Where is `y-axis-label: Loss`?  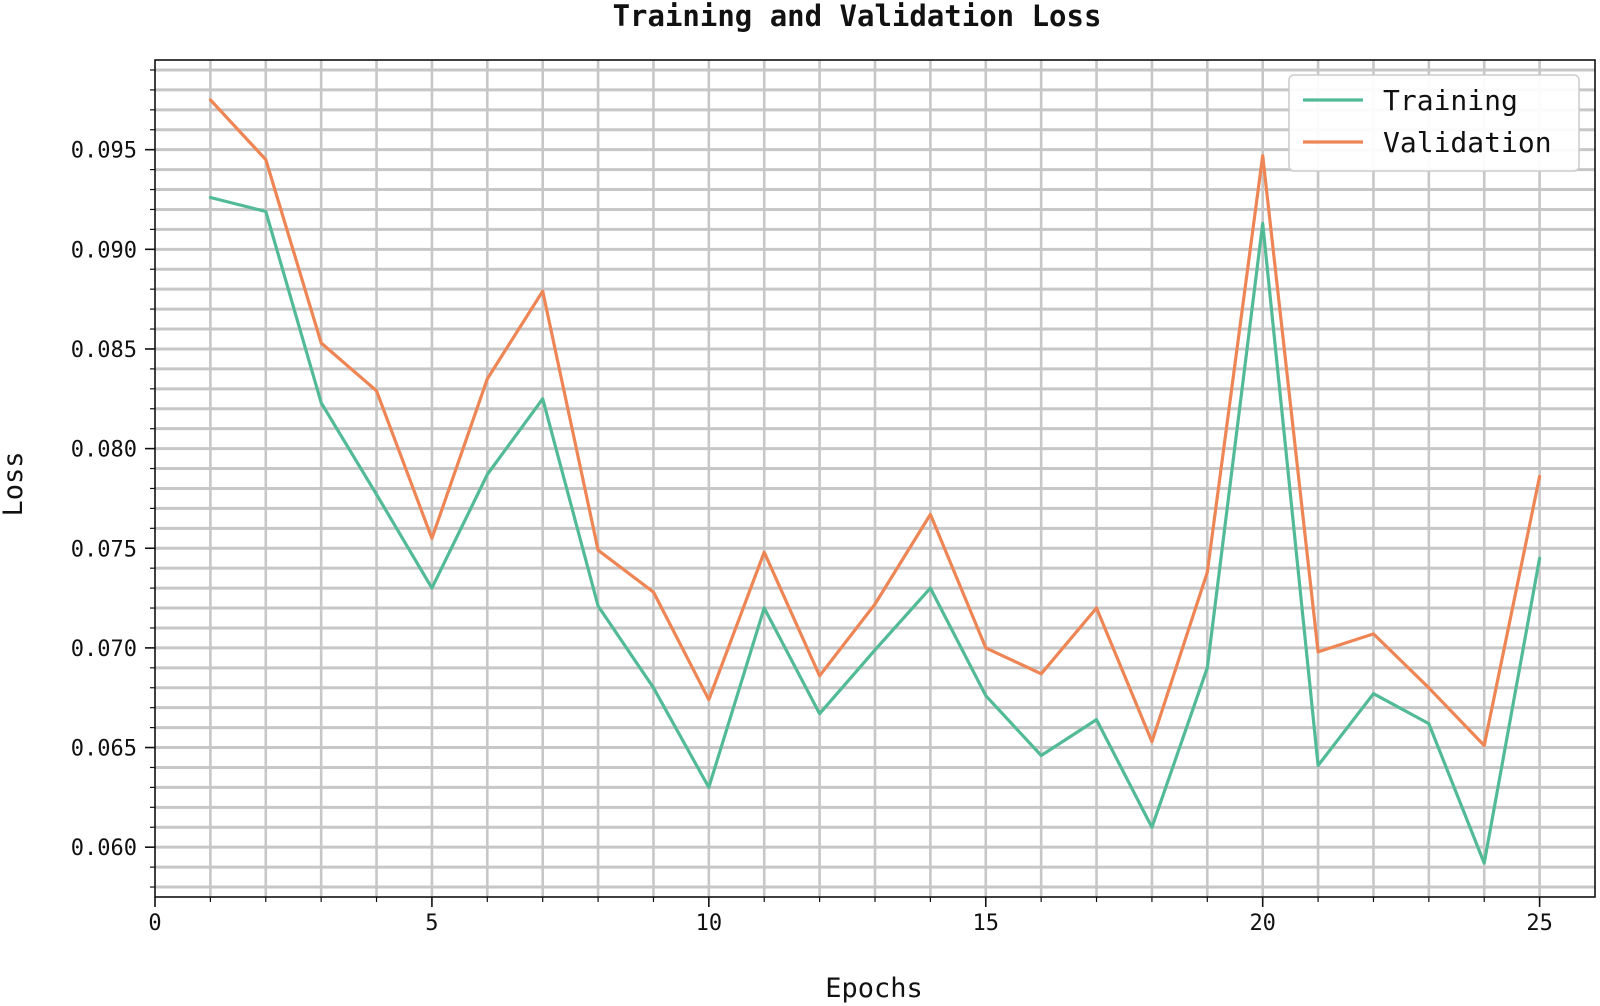 y-axis-label: Loss is located at coordinates (14, 483).